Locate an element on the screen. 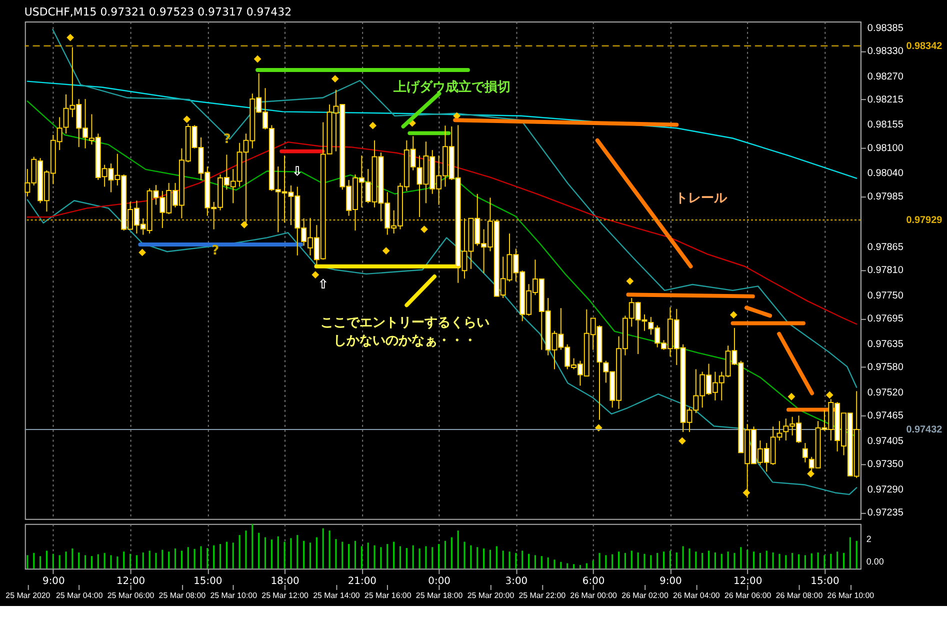  y-tick-label: 0.97405 is located at coordinates (885, 441).